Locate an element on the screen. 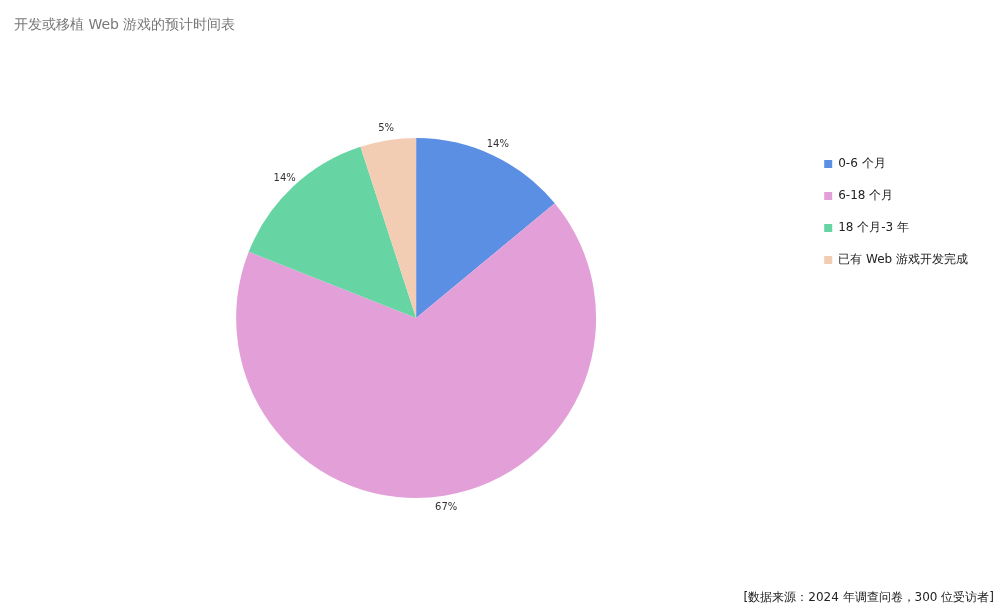 This screenshot has height=616, width=1006. legend-label: 18 个月-3 年 is located at coordinates (874, 227).